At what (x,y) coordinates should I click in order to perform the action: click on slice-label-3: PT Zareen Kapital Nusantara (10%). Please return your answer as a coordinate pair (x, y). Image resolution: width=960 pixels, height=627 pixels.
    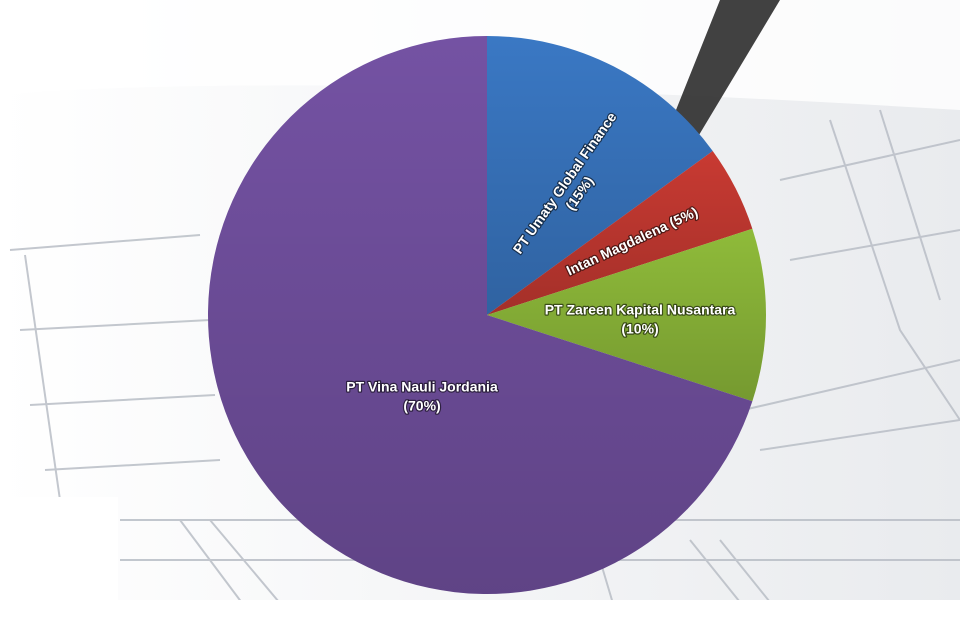
    Looking at the image, I should click on (640, 319).